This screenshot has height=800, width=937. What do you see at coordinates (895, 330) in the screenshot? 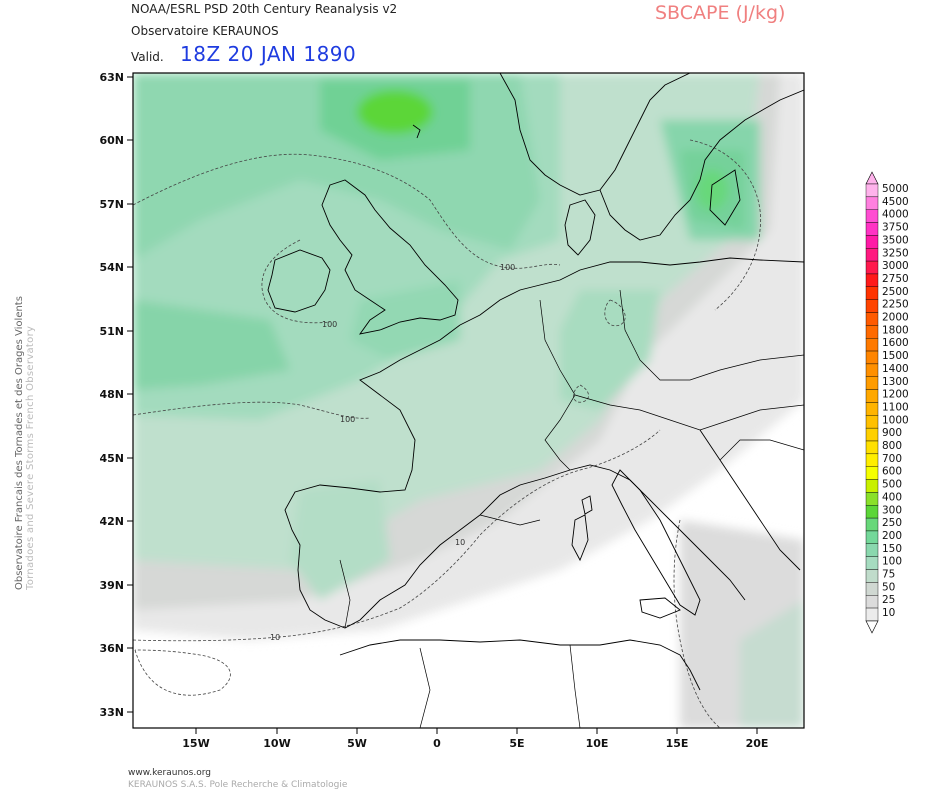
I see `legend-label: 1800` at bounding box center [895, 330].